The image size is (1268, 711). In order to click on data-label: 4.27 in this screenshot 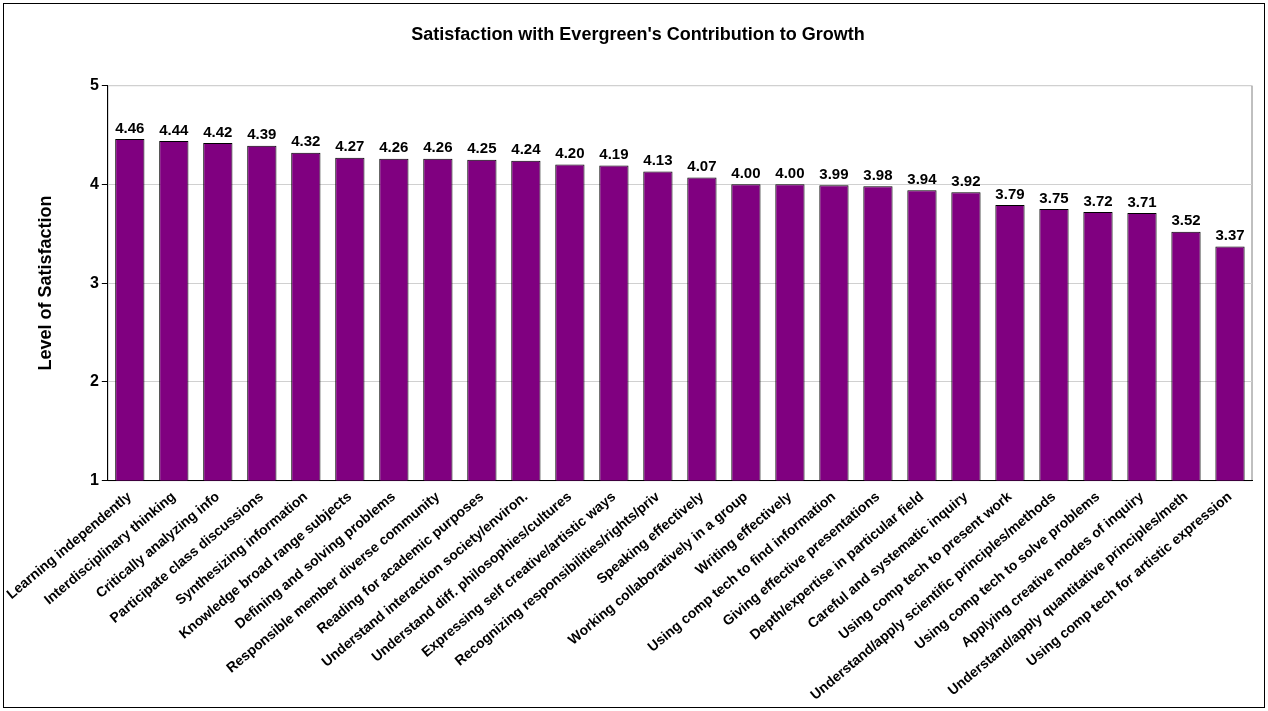, I will do `click(350, 146)`.